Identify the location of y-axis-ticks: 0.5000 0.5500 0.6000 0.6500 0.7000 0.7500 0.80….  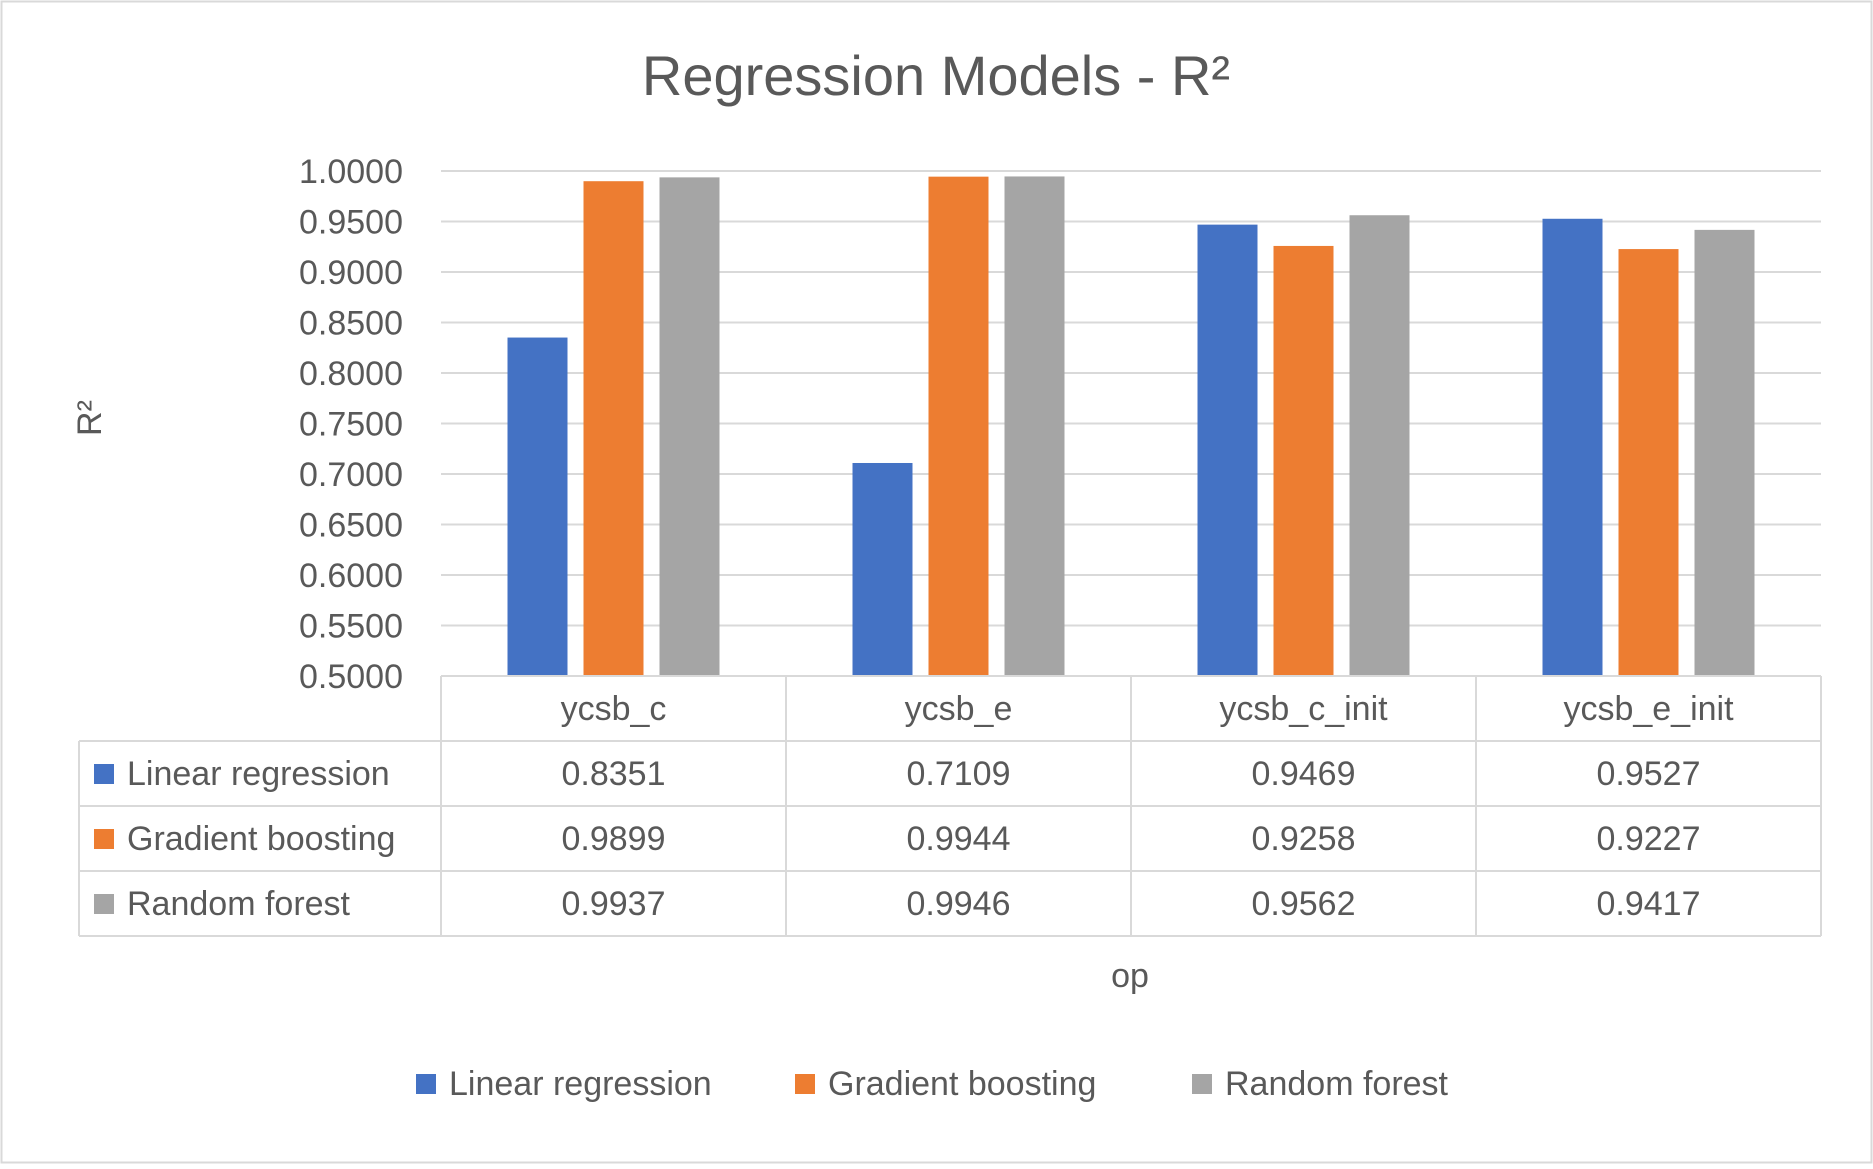
(351, 424).